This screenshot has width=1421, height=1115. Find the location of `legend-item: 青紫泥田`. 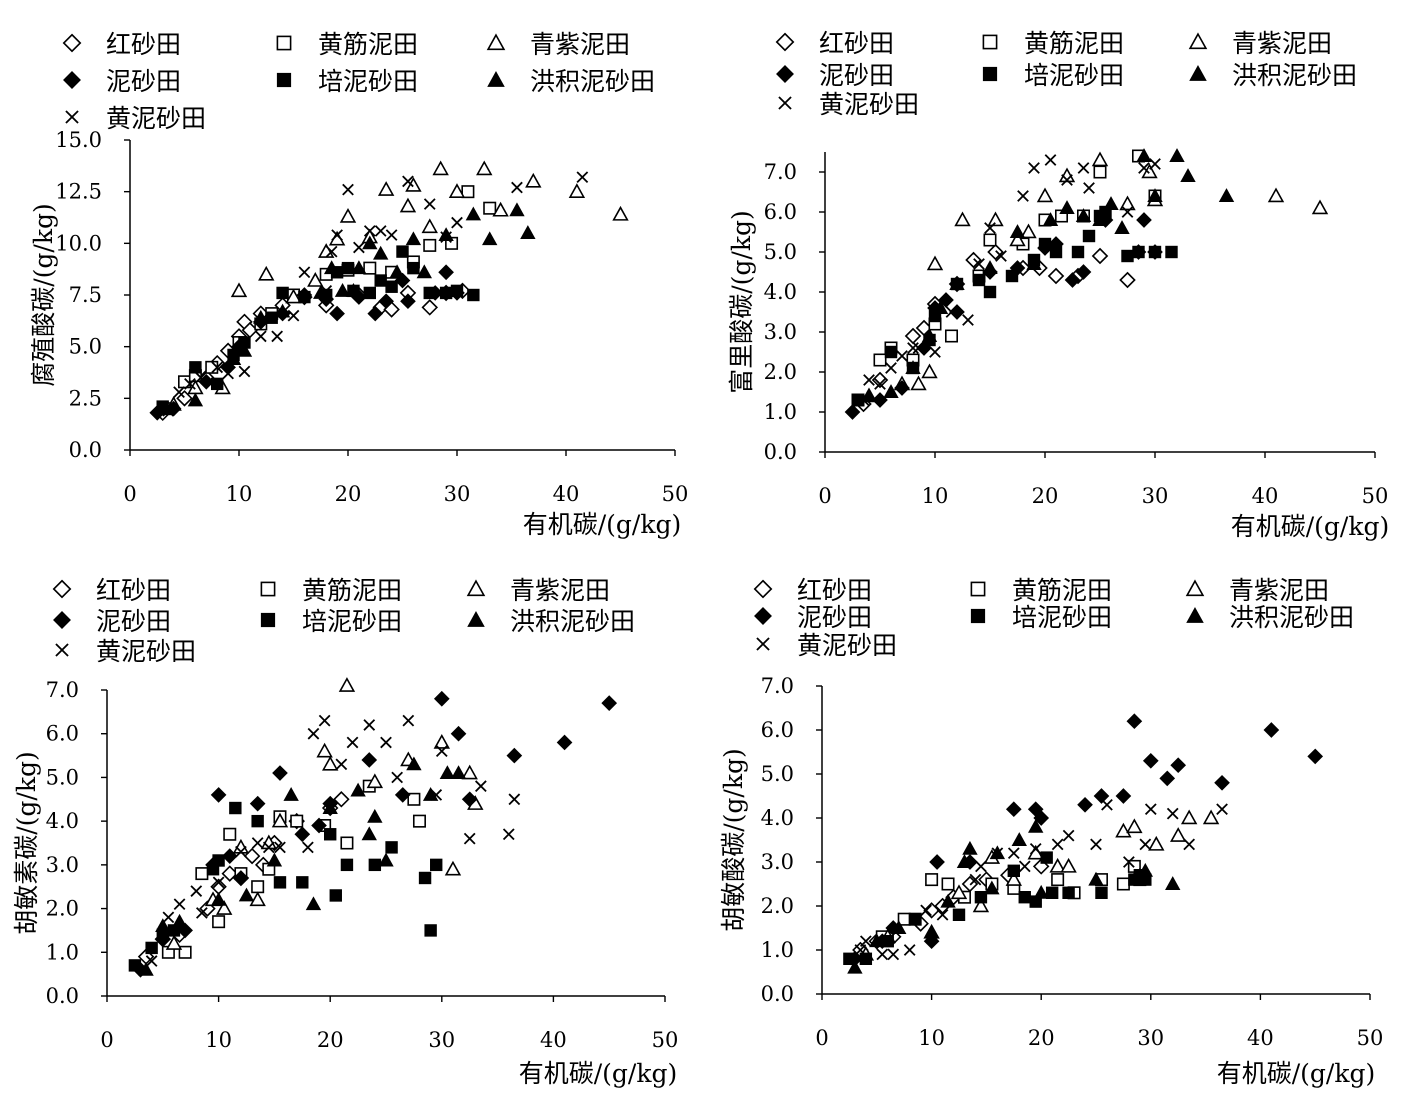

legend-item: 青紫泥田 is located at coordinates (538, 590).